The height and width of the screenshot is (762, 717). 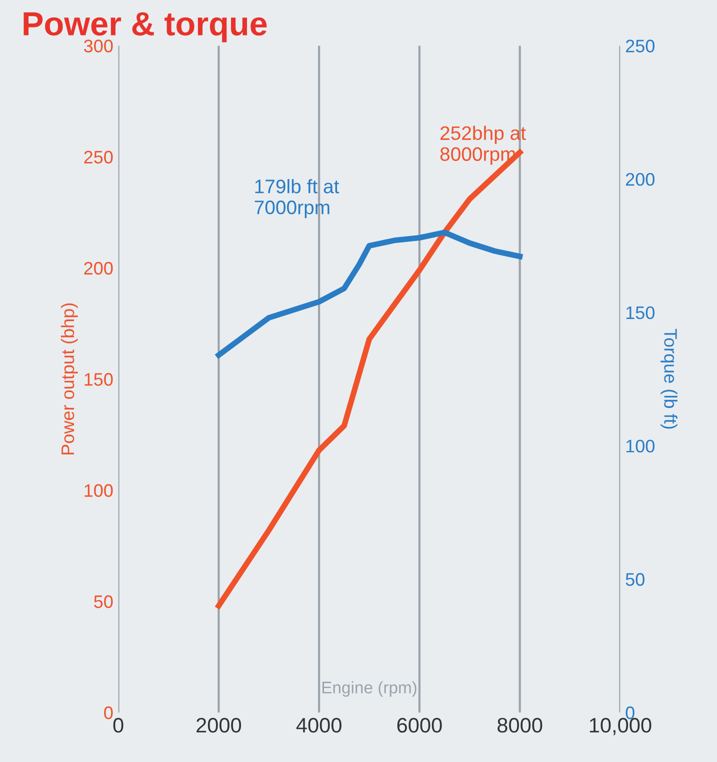 I want to click on y2-tick-label: 50, so click(x=635, y=579).